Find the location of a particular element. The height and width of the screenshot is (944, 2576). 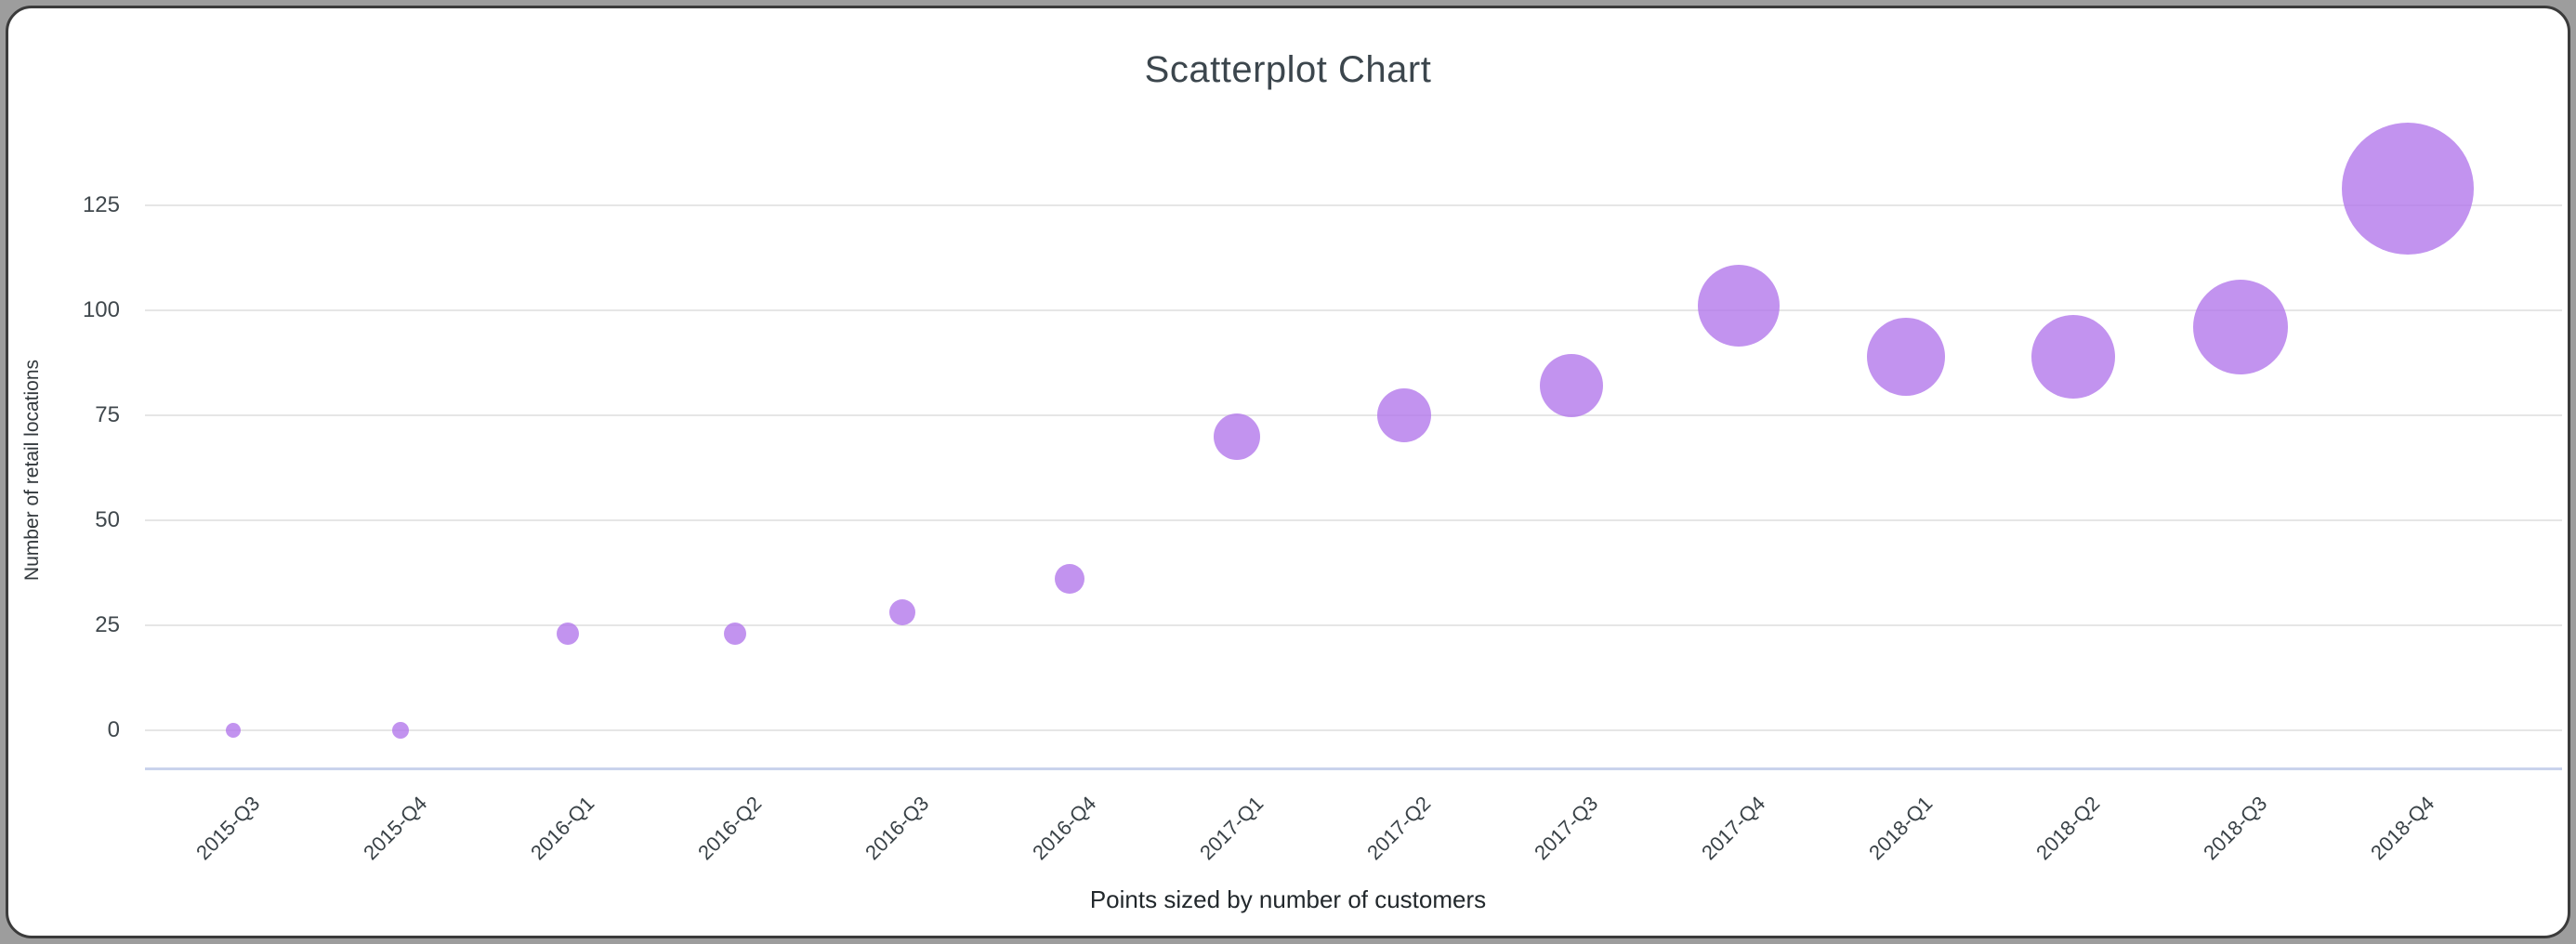

chart-title: Scatterplot Chart is located at coordinates (1288, 69).